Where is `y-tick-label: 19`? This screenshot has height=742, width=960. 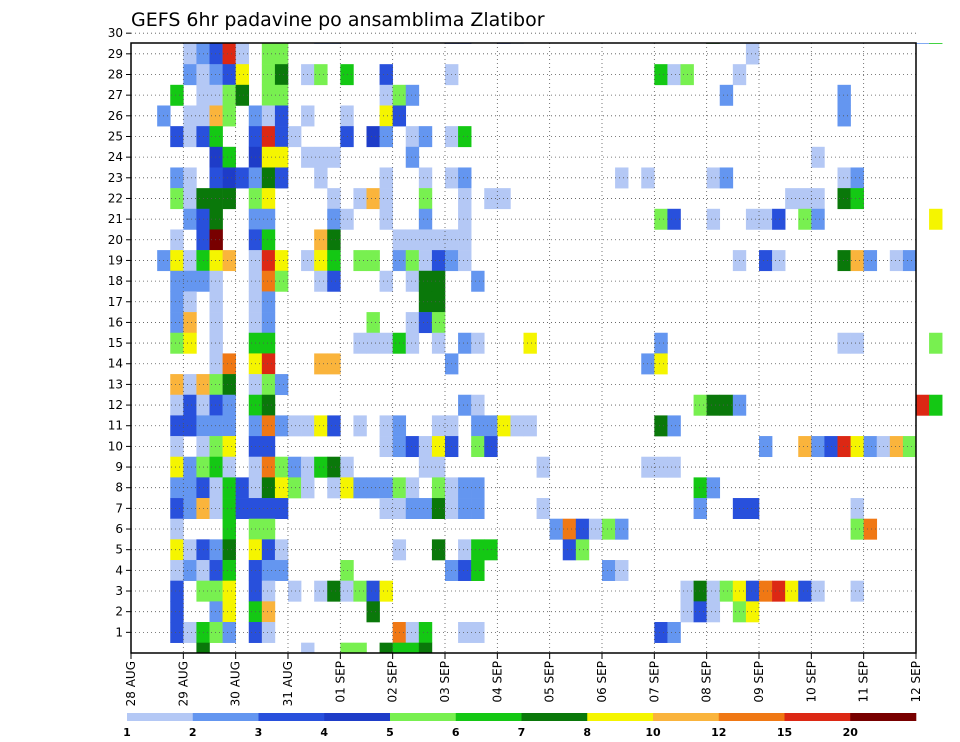
y-tick-label: 19 is located at coordinates (115, 260).